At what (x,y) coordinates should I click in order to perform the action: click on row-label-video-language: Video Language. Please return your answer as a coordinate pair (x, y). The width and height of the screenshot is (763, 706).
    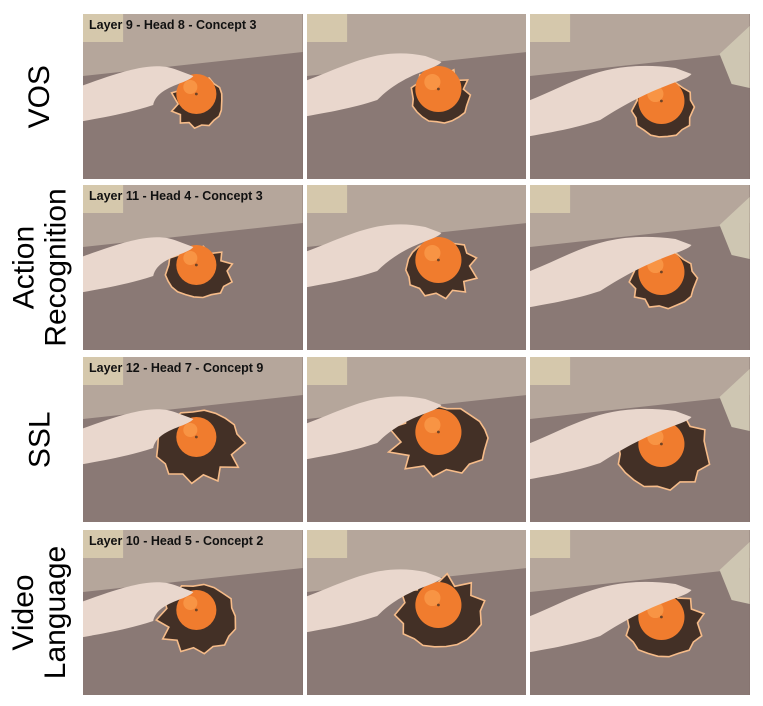
    Looking at the image, I should click on (40, 612).